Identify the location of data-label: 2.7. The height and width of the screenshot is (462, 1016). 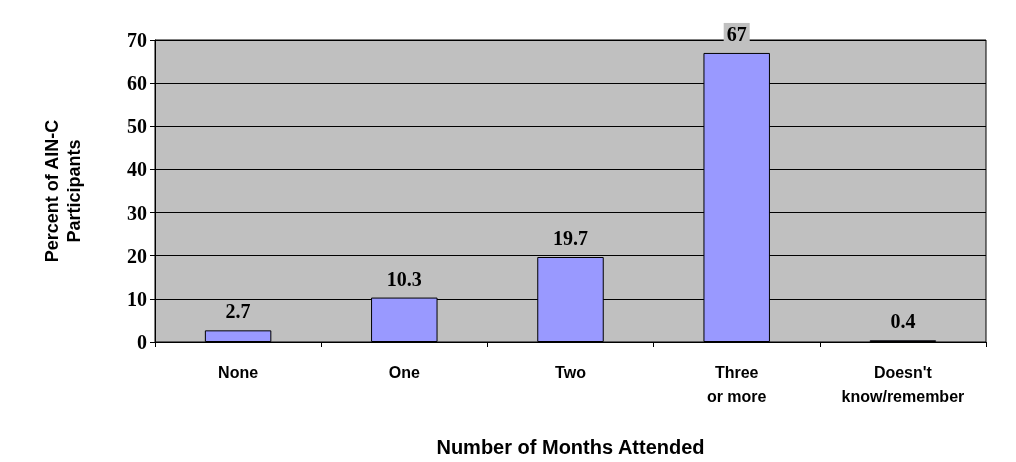
(238, 311).